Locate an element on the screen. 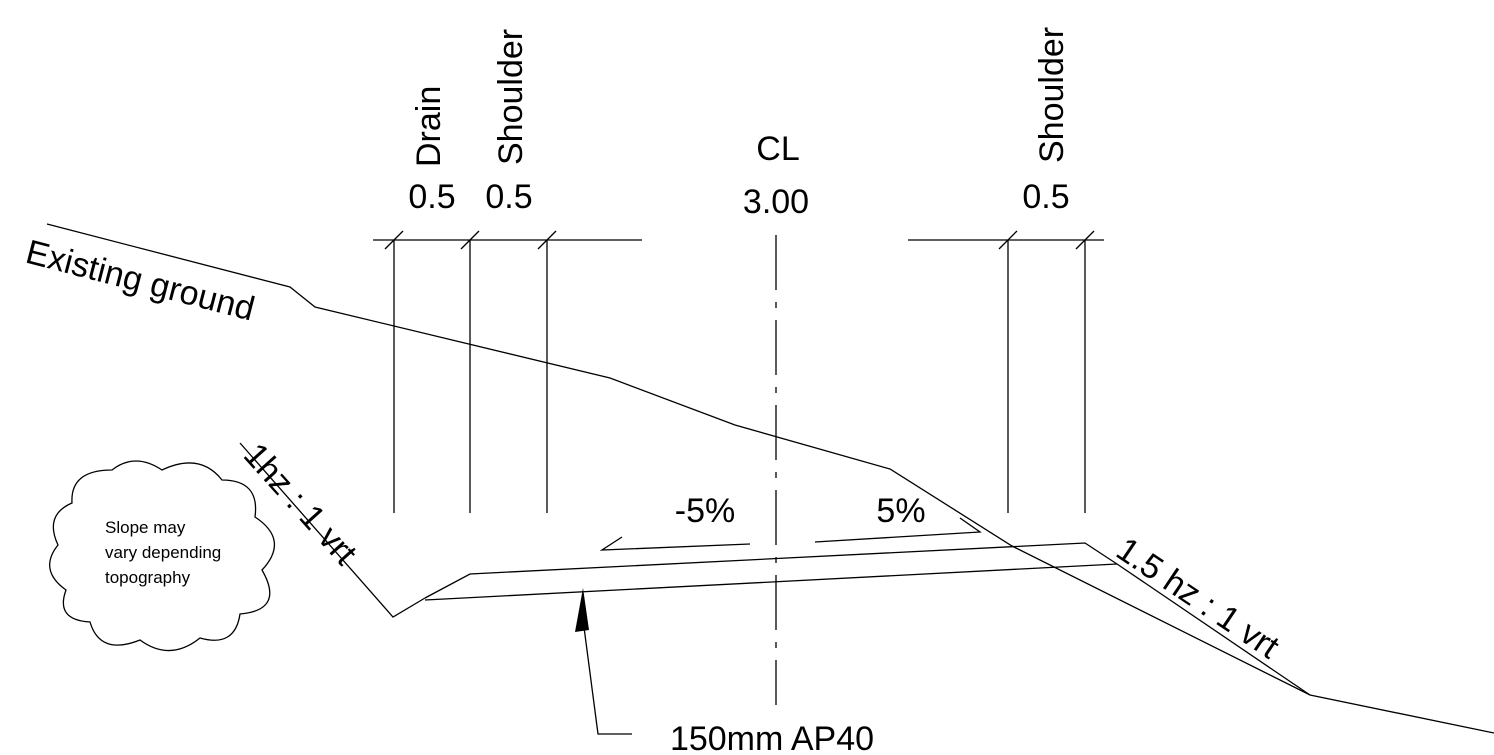  crossfall-arrow-left is located at coordinates (675, 543).